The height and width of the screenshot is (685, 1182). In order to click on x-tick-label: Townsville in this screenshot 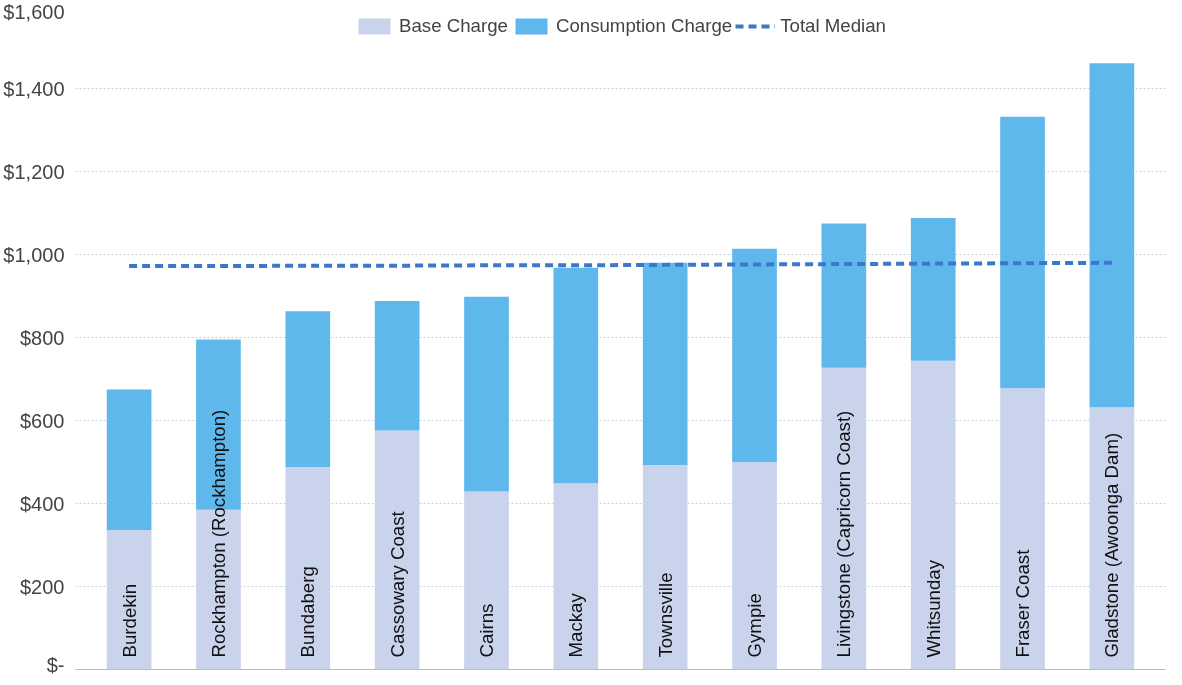, I will do `click(665, 615)`.